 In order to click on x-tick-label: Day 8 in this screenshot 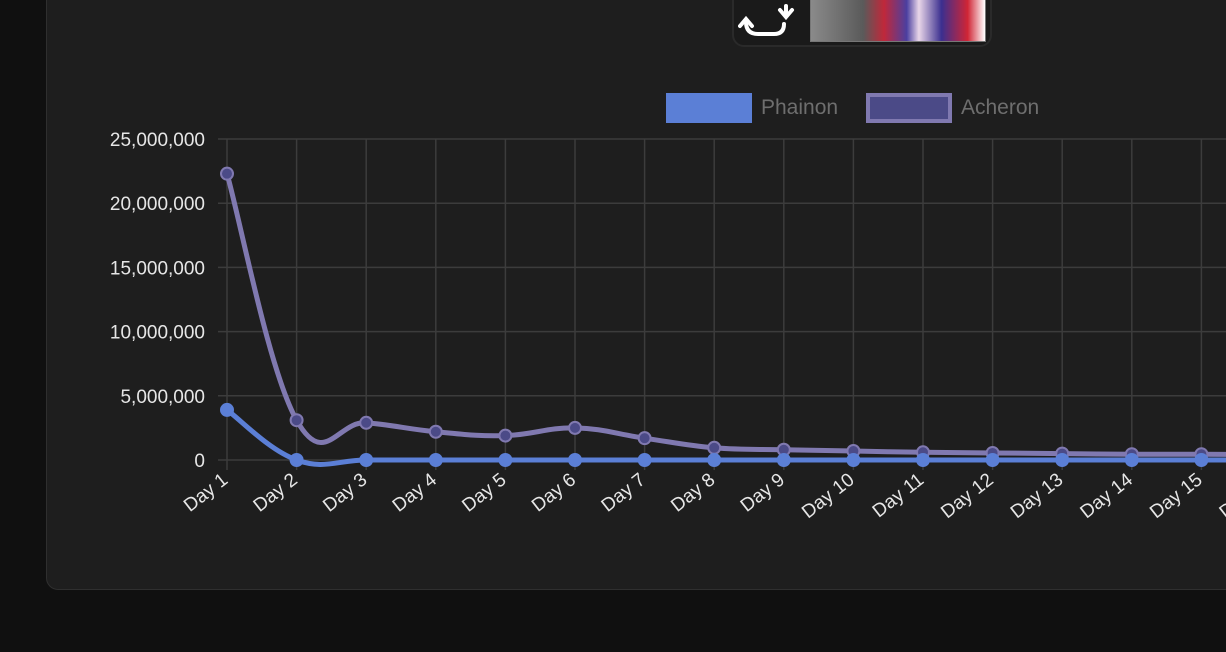, I will do `click(693, 492)`.